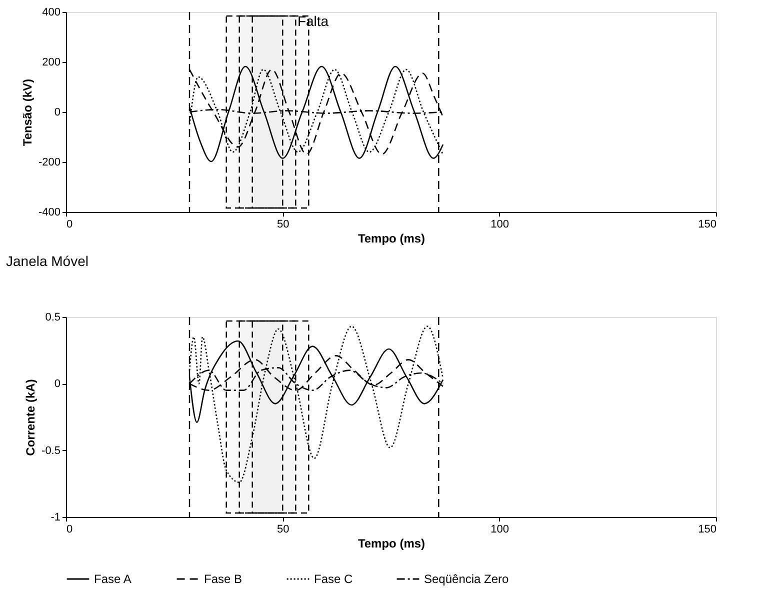 This screenshot has height=614, width=778. Describe the element at coordinates (55, 518) in the screenshot. I see `y-tick-label: -1` at that location.